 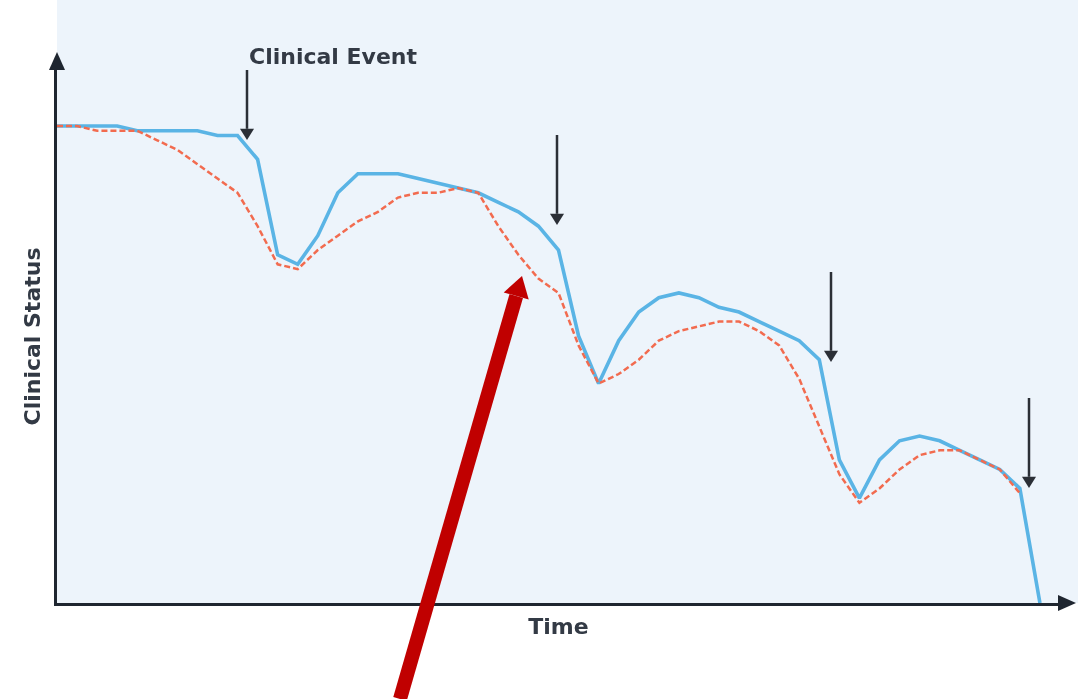 I want to click on x-axis-title: Time, so click(x=558, y=627).